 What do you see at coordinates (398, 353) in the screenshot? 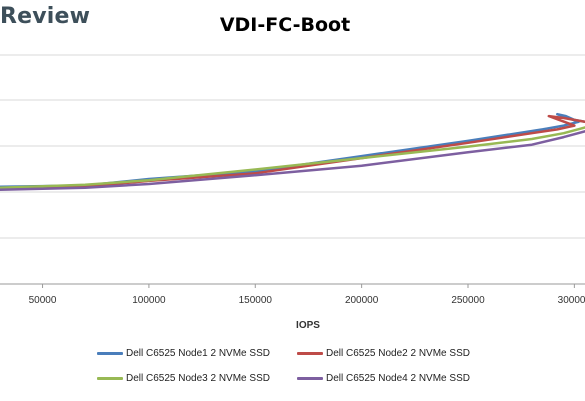
I see `legend-label: Dell C6525 Node2 2 NVMe SSD` at bounding box center [398, 353].